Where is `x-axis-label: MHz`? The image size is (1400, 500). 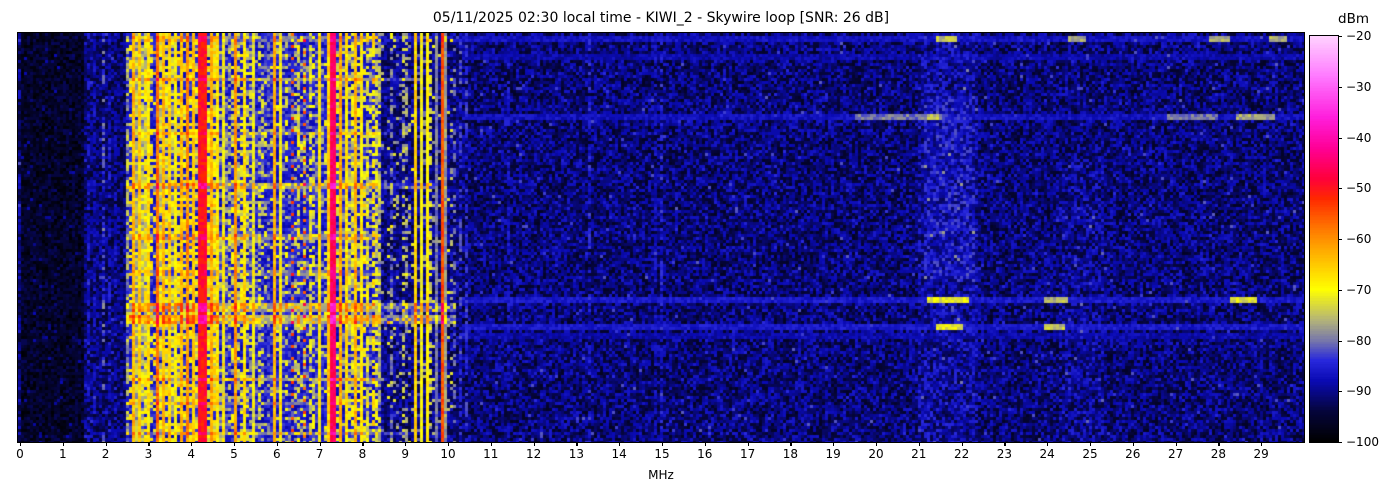
x-axis-label: MHz is located at coordinates (661, 475).